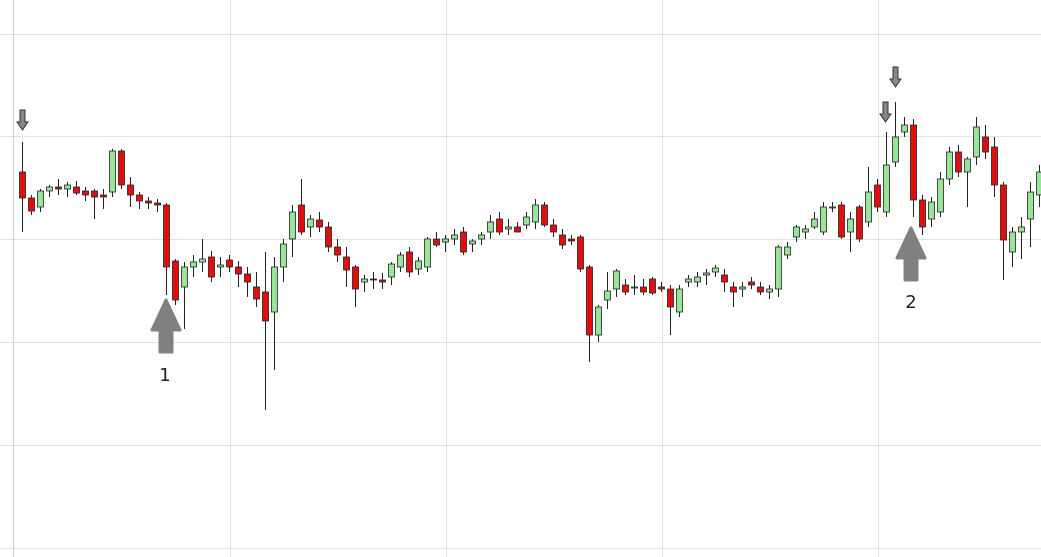 The width and height of the screenshot is (1041, 557). Describe the element at coordinates (164, 375) in the screenshot. I see `annotation: 1` at that location.